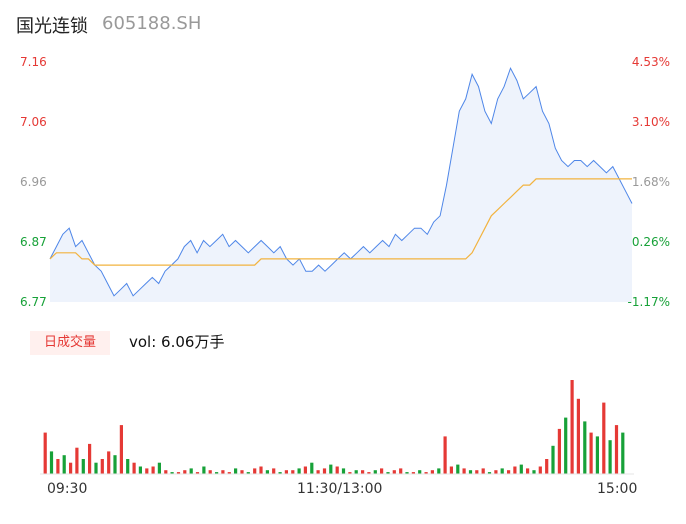  Describe the element at coordinates (33, 62) in the screenshot. I see `price-tick-0: 7.16` at that location.